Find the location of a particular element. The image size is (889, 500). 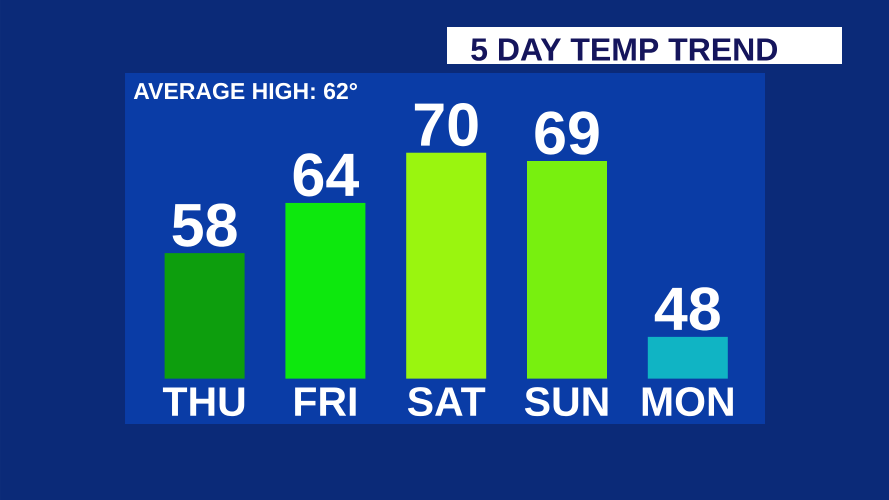

x-tick-label: FRI is located at coordinates (325, 402).